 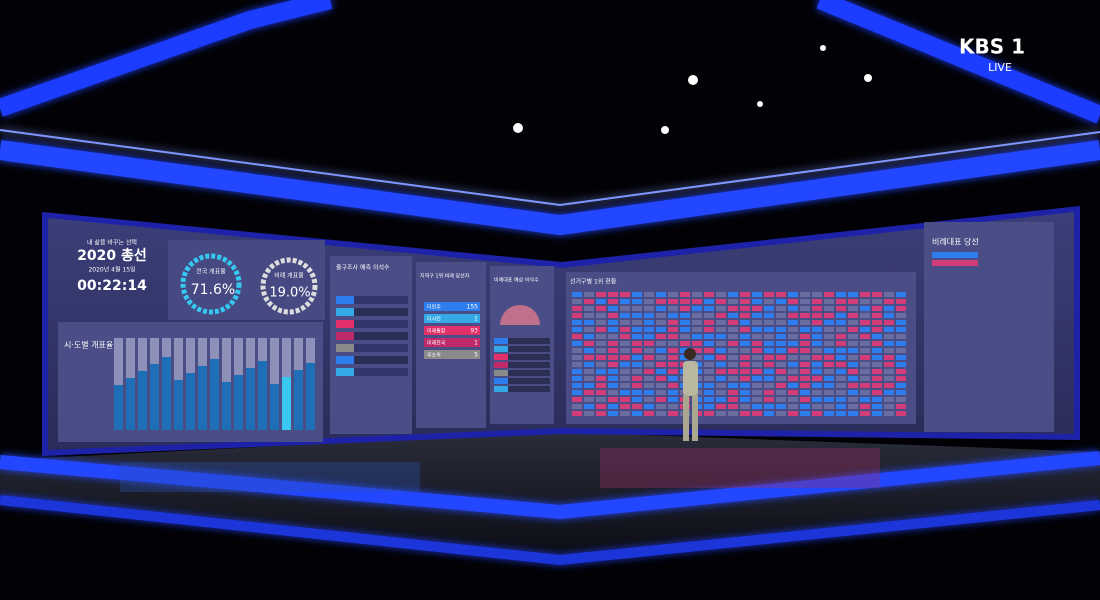 I want to click on party-seats: 1, so click(x=476, y=319).